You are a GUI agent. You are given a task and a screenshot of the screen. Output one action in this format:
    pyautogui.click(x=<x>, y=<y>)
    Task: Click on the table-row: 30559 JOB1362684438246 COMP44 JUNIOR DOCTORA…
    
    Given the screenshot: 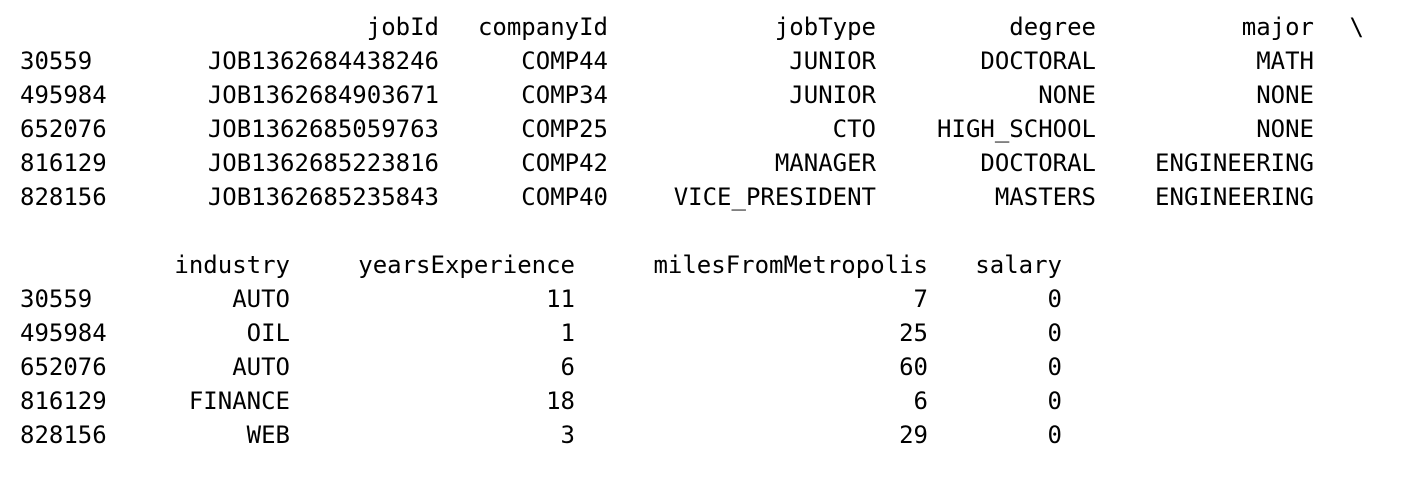 What is the action you would take?
    pyautogui.click(x=692, y=61)
    